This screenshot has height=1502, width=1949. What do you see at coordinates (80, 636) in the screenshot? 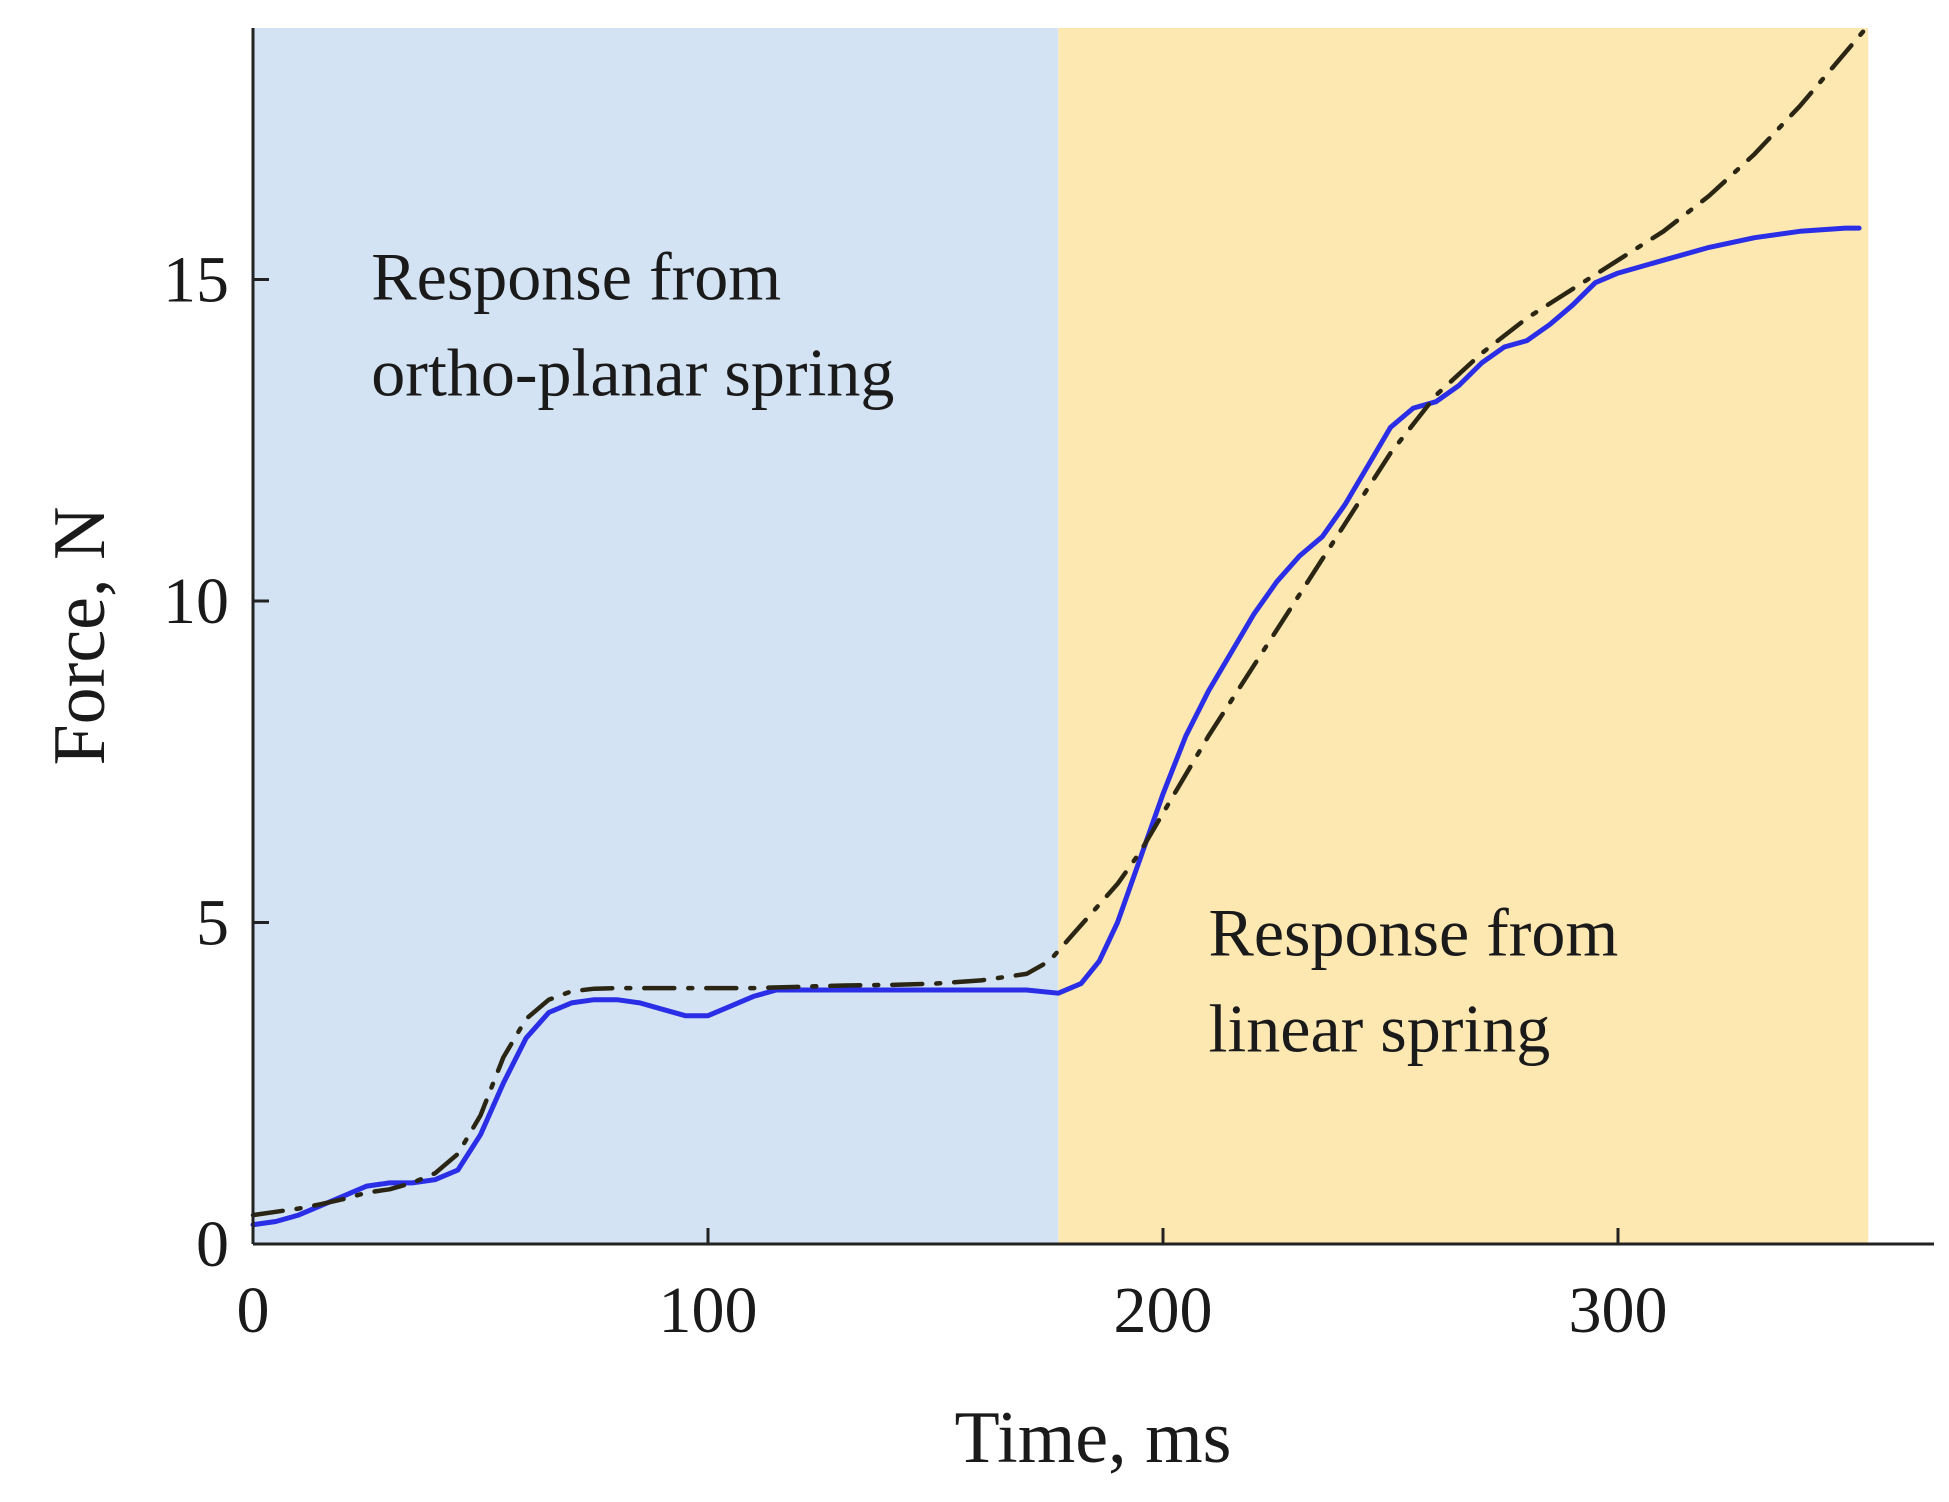
I see `y-axis-title: Force, N` at bounding box center [80, 636].